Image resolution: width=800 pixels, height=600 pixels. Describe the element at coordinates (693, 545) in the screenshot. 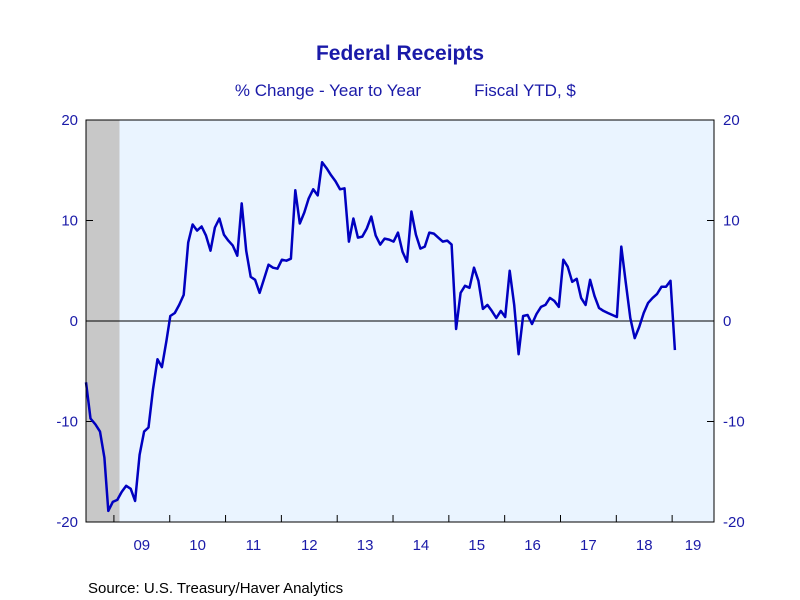

I see `x-tick-label: 19` at that location.